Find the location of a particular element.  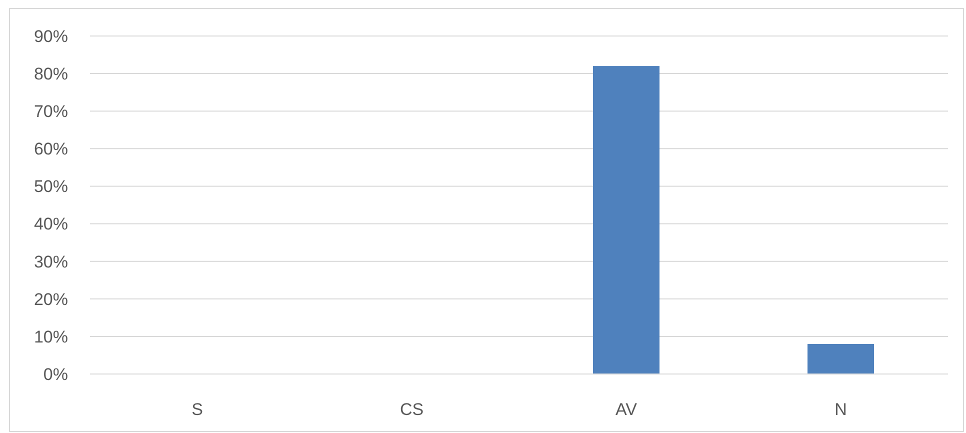

y-tick-label: 30% is located at coordinates (51, 262).